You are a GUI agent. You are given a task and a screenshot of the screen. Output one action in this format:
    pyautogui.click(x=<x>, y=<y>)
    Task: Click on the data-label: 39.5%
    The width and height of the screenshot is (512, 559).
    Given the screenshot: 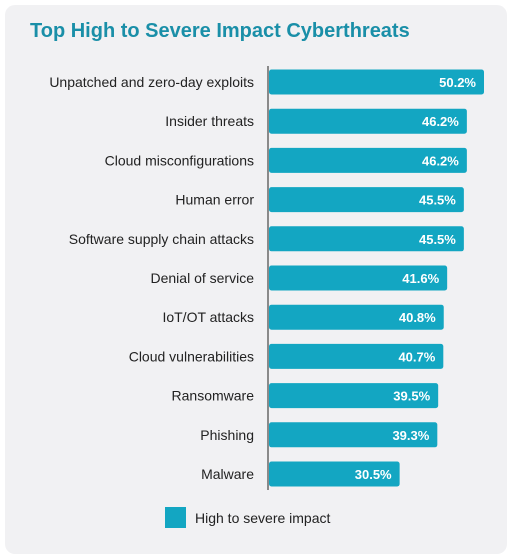 What is the action you would take?
    pyautogui.click(x=411, y=396)
    